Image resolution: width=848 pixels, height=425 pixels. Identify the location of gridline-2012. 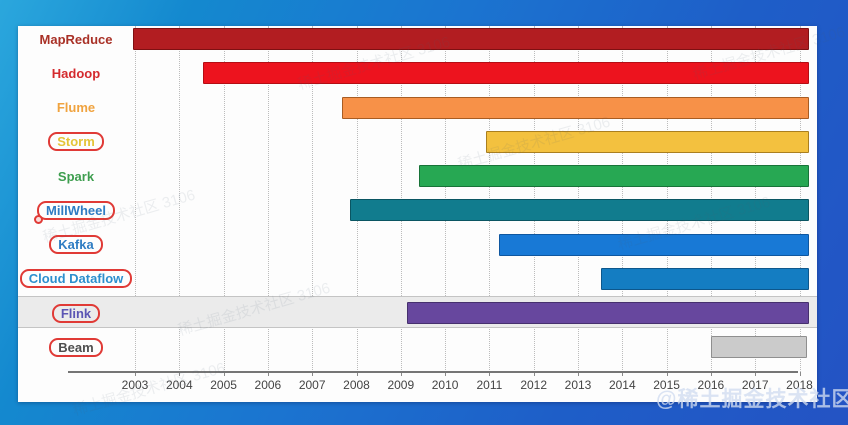
(534, 199).